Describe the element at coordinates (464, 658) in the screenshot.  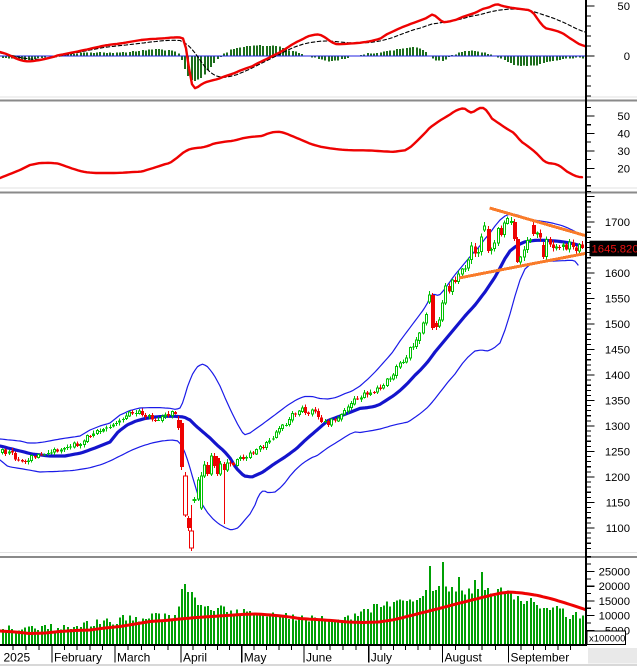
I see `svg-text: August` at that location.